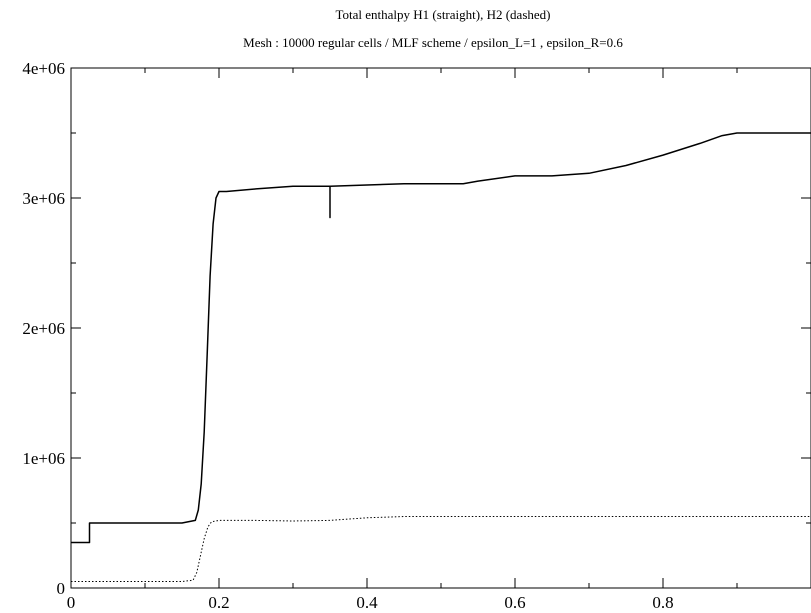  What do you see at coordinates (71, 602) in the screenshot?
I see `x-tick-label: 0` at bounding box center [71, 602].